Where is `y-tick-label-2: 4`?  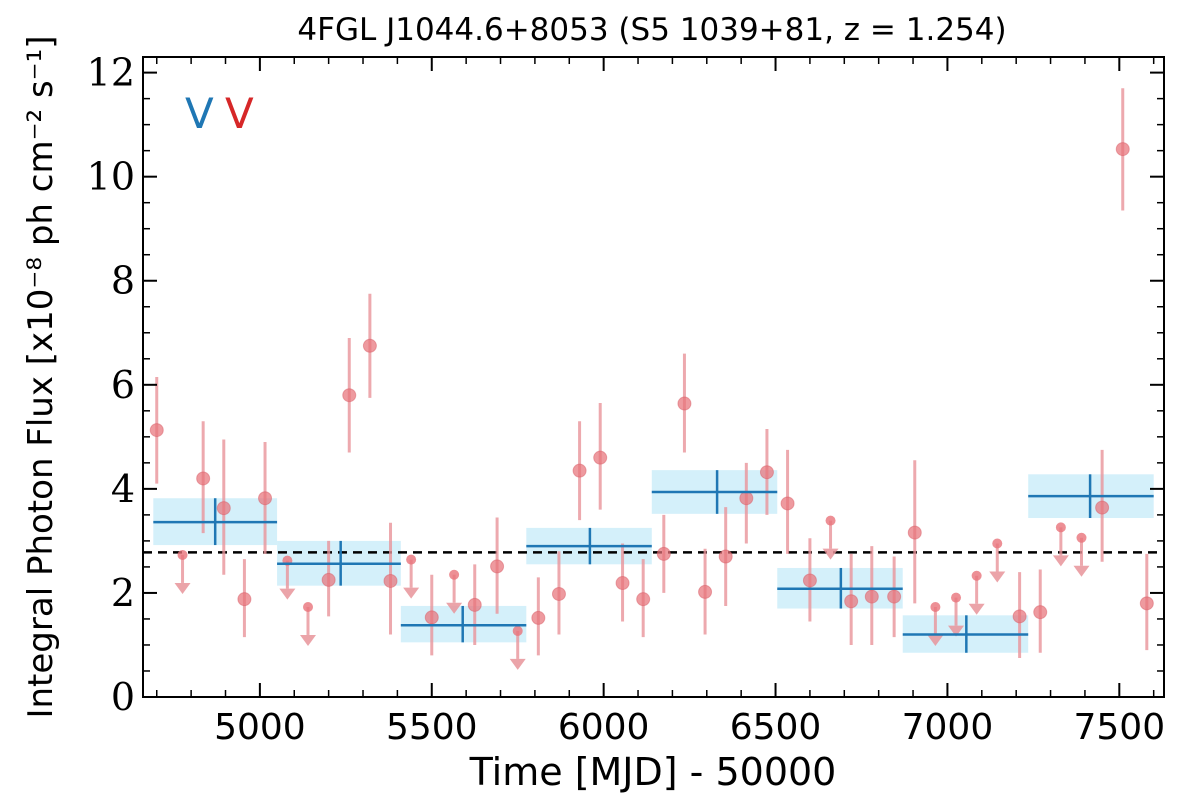
y-tick-label-2: 4 is located at coordinates (123, 489).